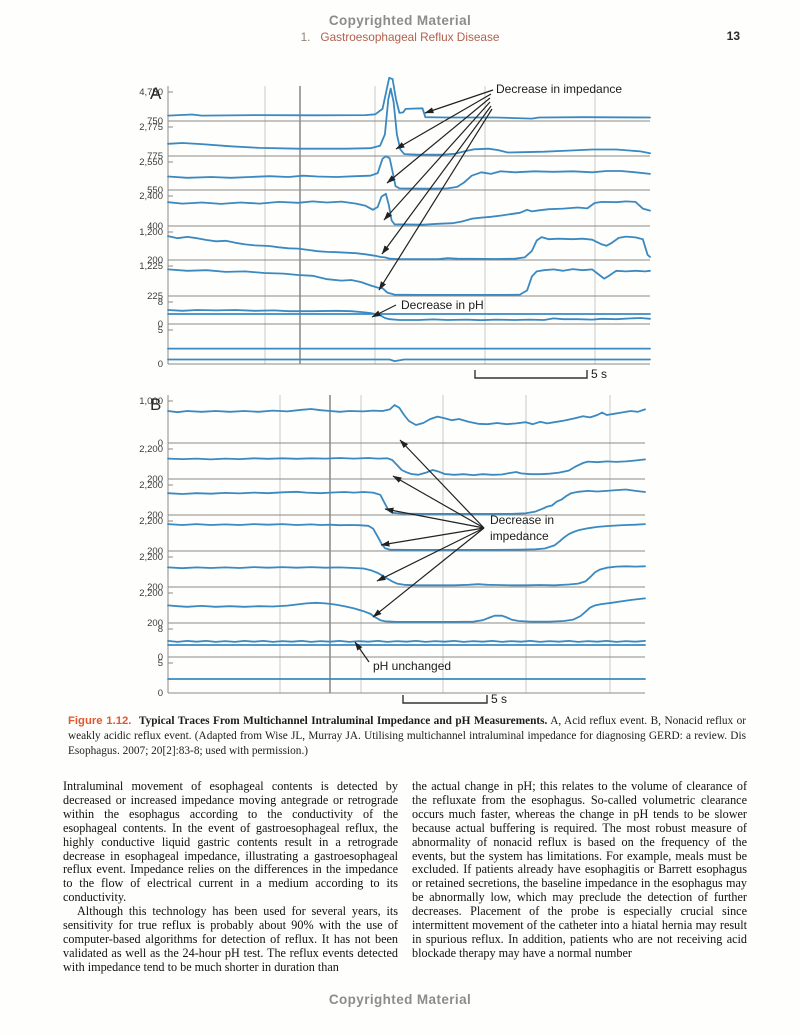 This screenshot has width=800, height=1035. Describe the element at coordinates (155, 296) in the screenshot. I see `channel-base-label: 225` at that location.